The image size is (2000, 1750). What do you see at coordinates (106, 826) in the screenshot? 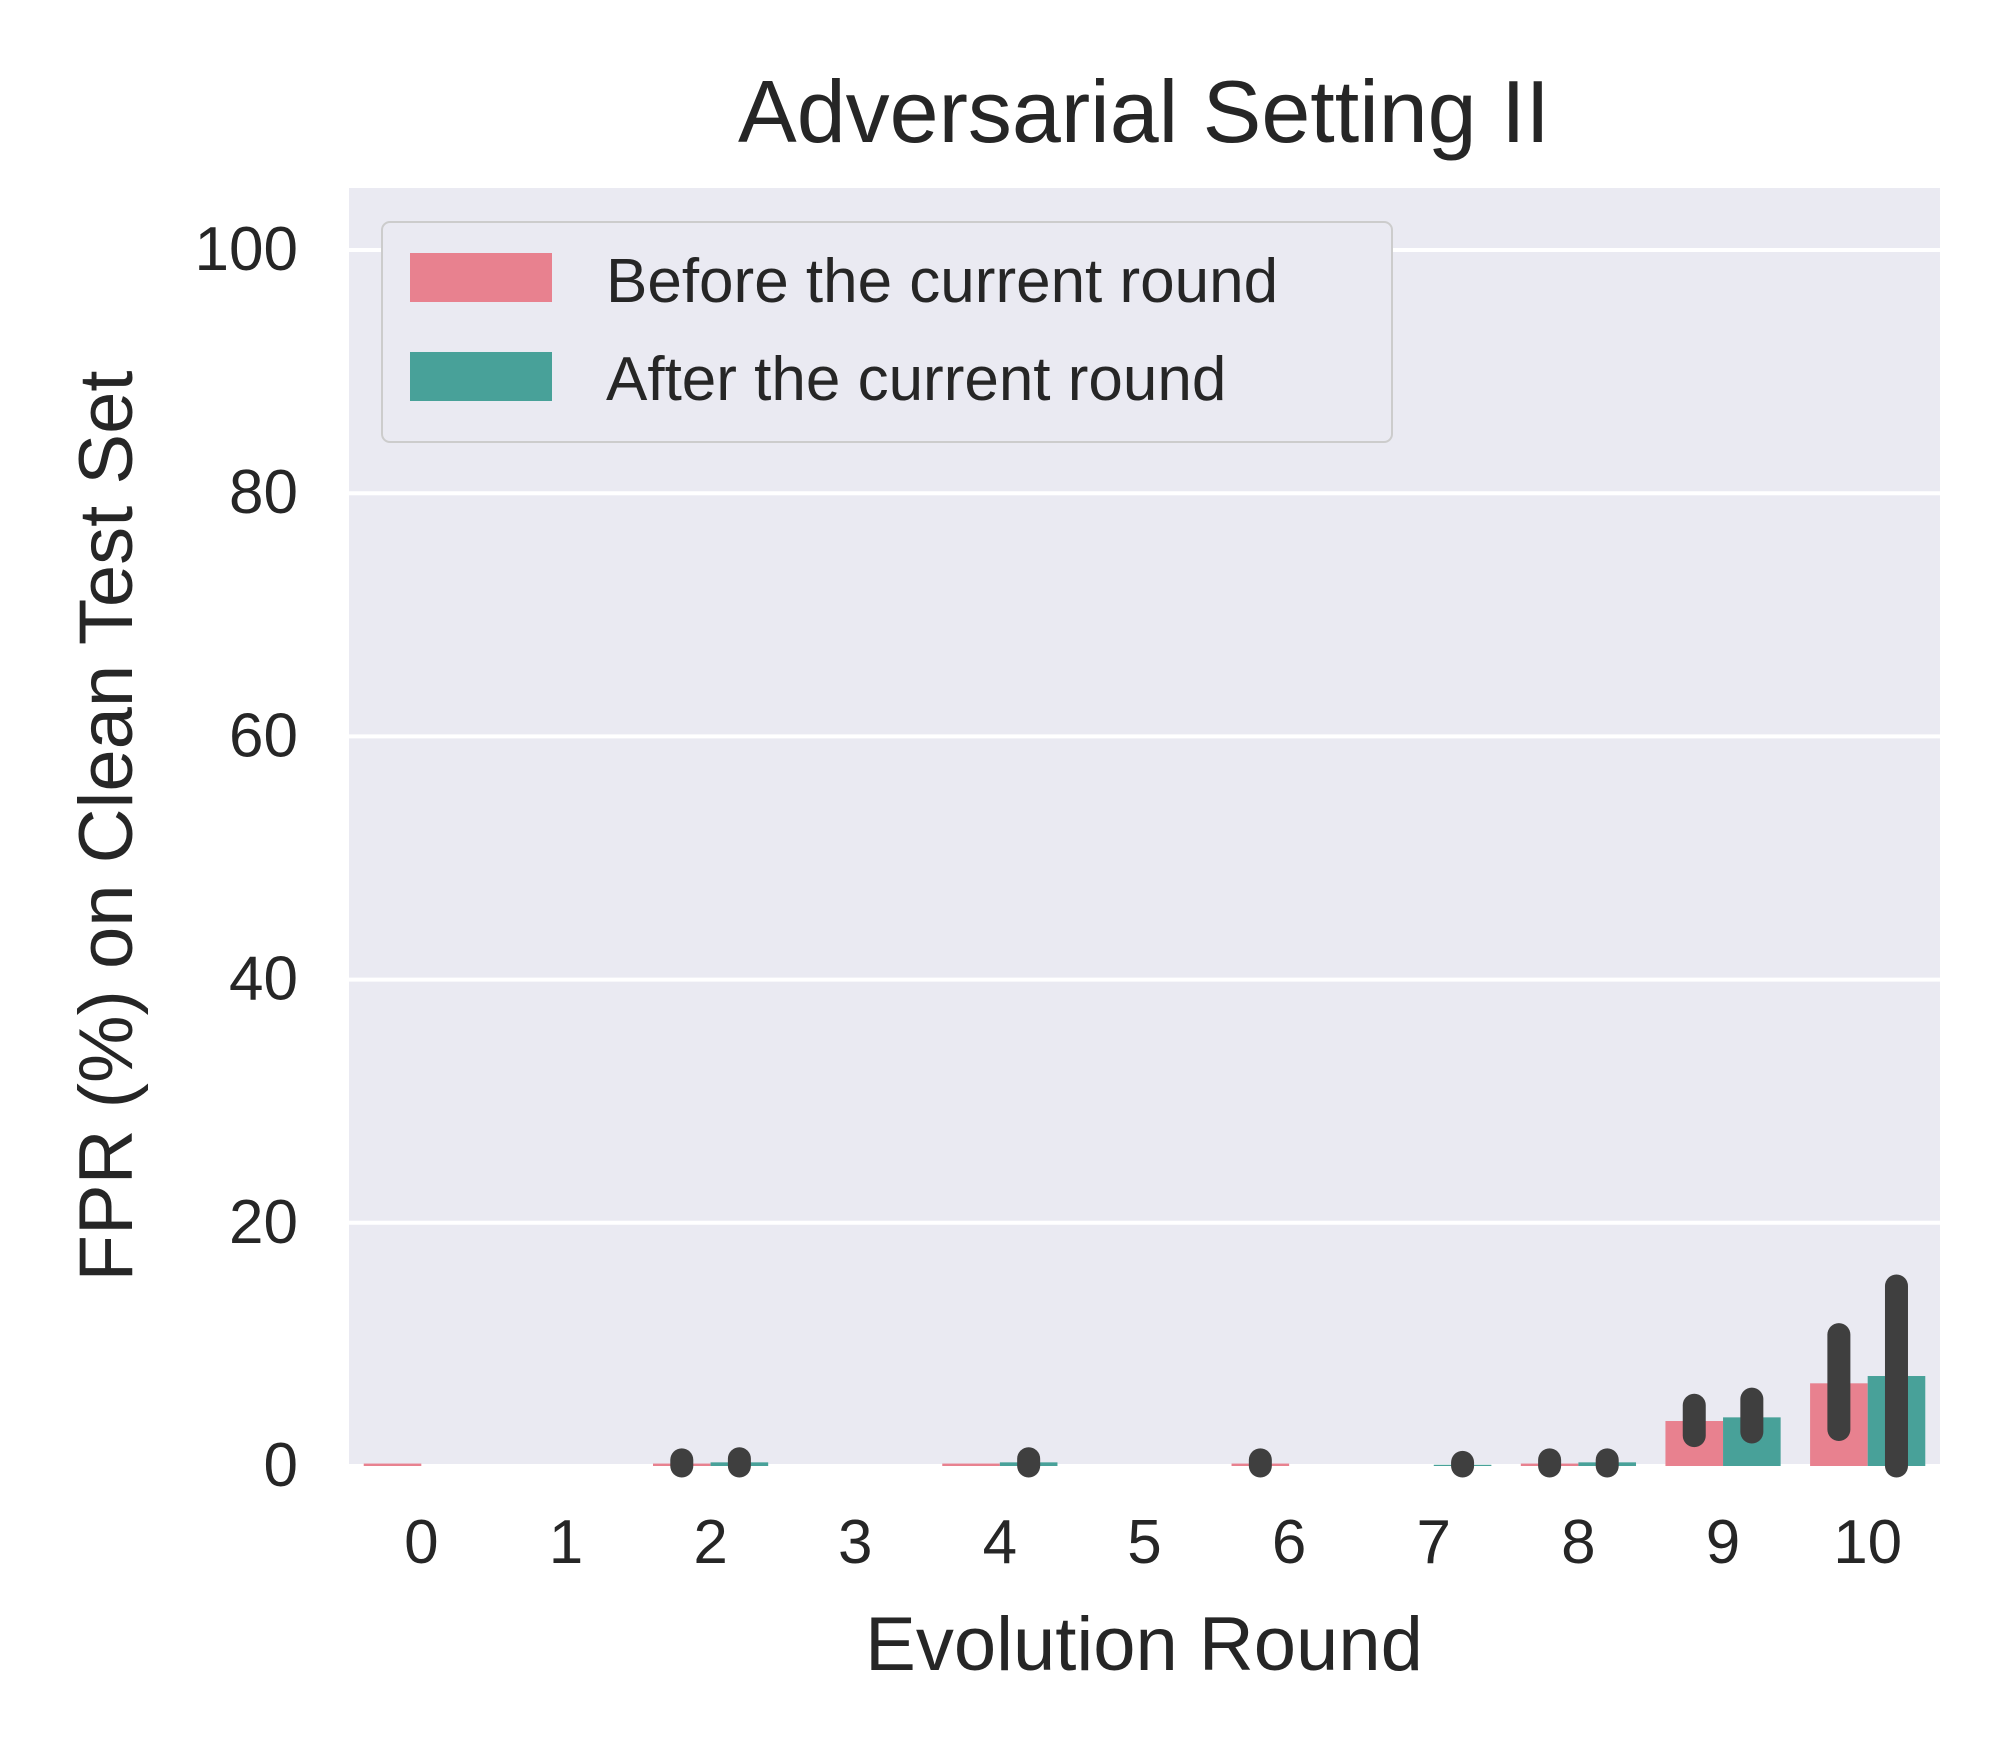
I see `y-axis-label: FPR (%) on Clean Test Set` at bounding box center [106, 826].